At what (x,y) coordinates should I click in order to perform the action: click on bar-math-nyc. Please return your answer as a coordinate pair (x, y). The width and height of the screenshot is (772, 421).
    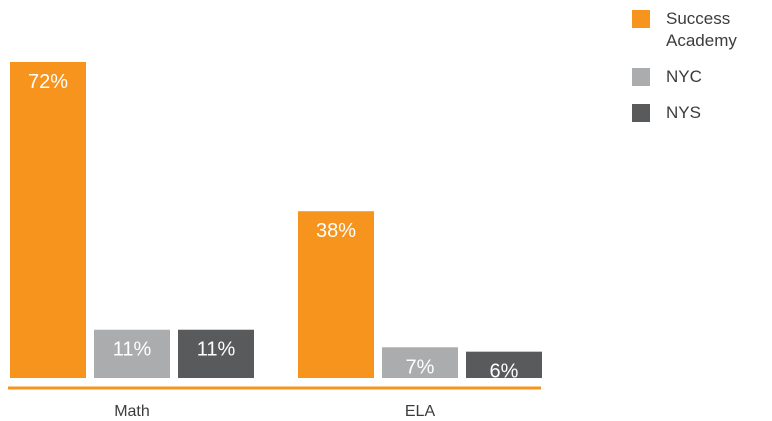
    Looking at the image, I should click on (132, 353).